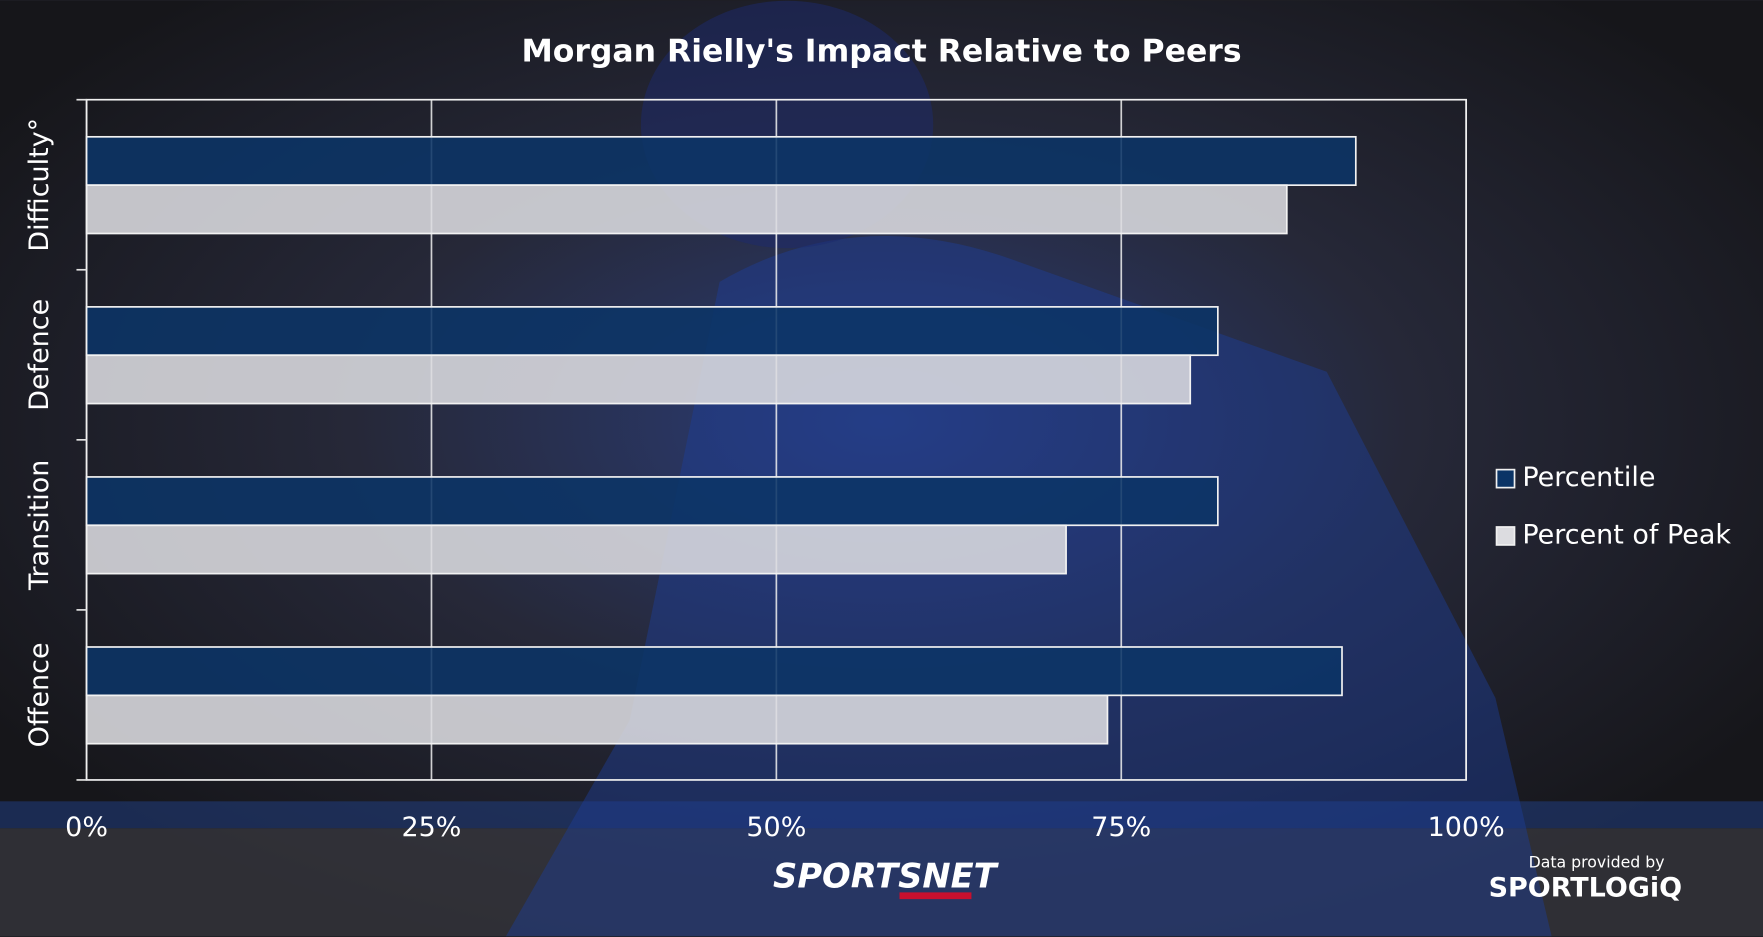 This screenshot has width=1763, height=937. Describe the element at coordinates (39, 525) in the screenshot. I see `y-tick-label: Transition` at that location.